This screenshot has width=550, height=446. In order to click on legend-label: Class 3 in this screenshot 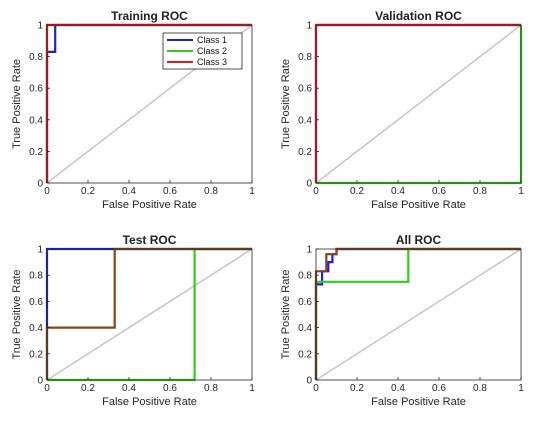, I will do `click(212, 62)`.